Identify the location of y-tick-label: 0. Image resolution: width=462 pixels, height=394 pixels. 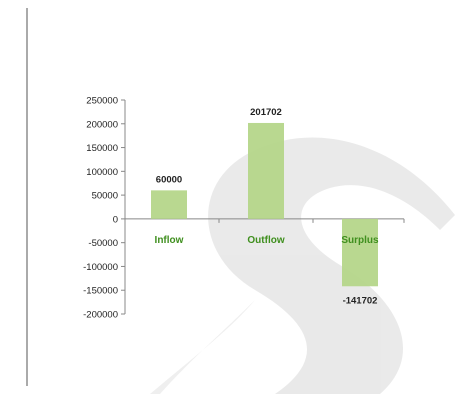
(115, 219).